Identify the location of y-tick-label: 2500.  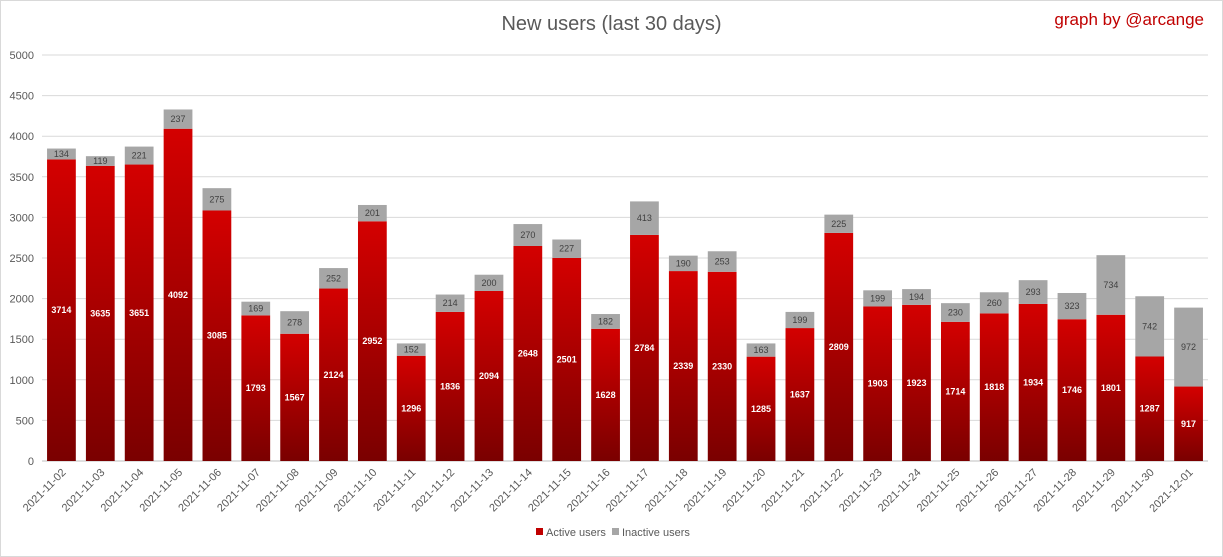
(22, 259).